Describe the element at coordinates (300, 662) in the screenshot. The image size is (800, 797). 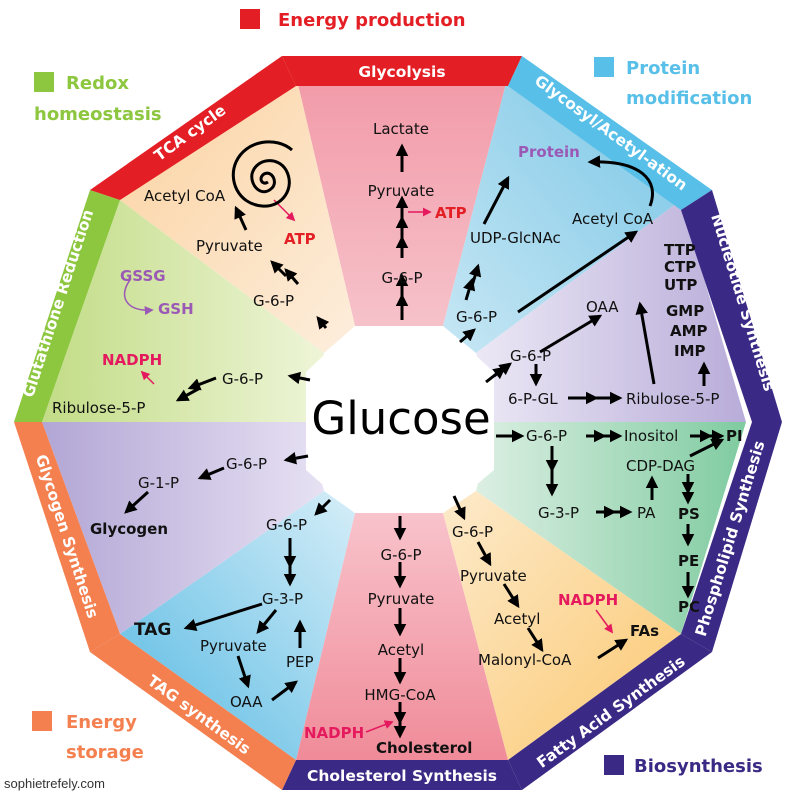
I see `label-pep: PEP` at that location.